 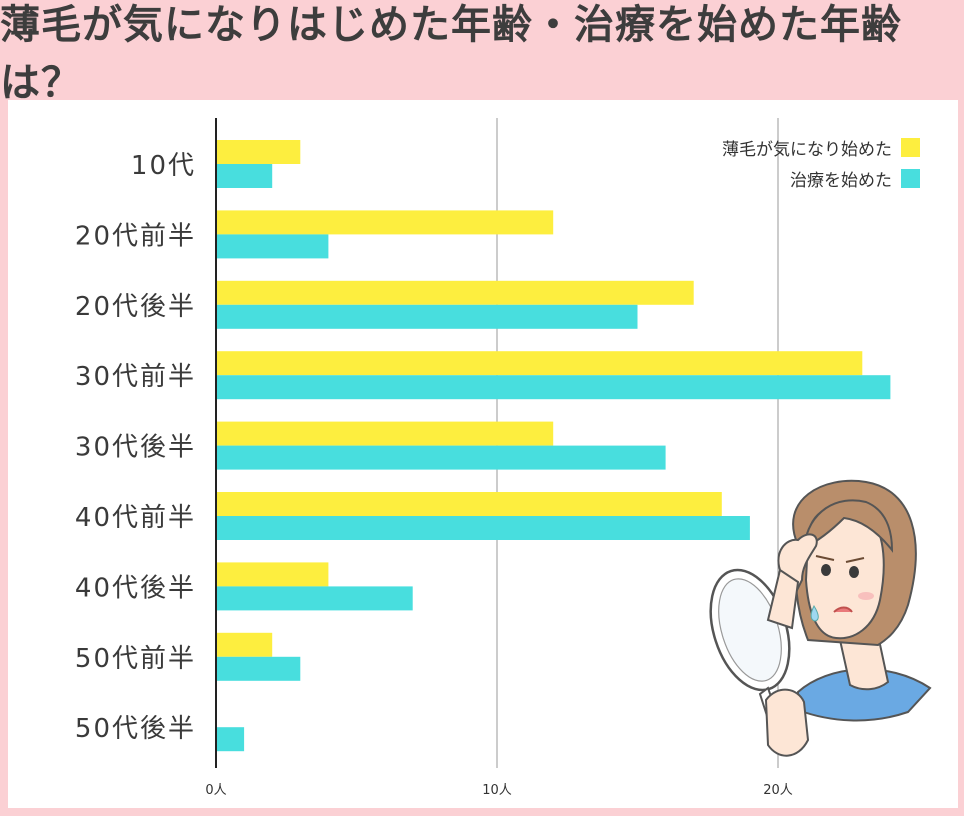 I want to click on left-brow, so click(x=825, y=558).